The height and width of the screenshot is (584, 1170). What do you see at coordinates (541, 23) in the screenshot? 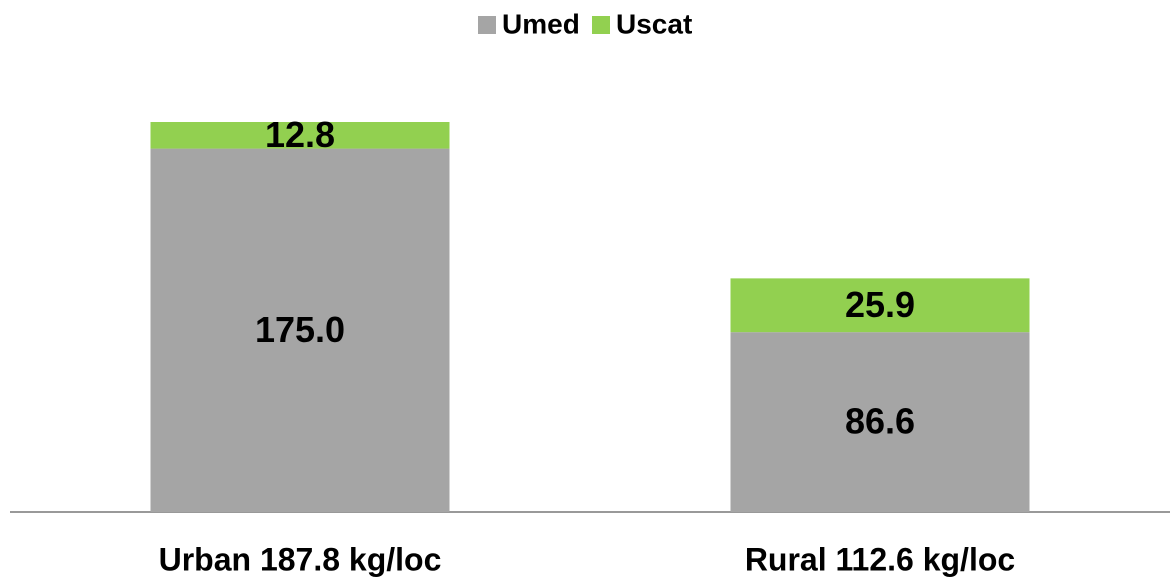
I see `legend-label: Umed` at bounding box center [541, 23].